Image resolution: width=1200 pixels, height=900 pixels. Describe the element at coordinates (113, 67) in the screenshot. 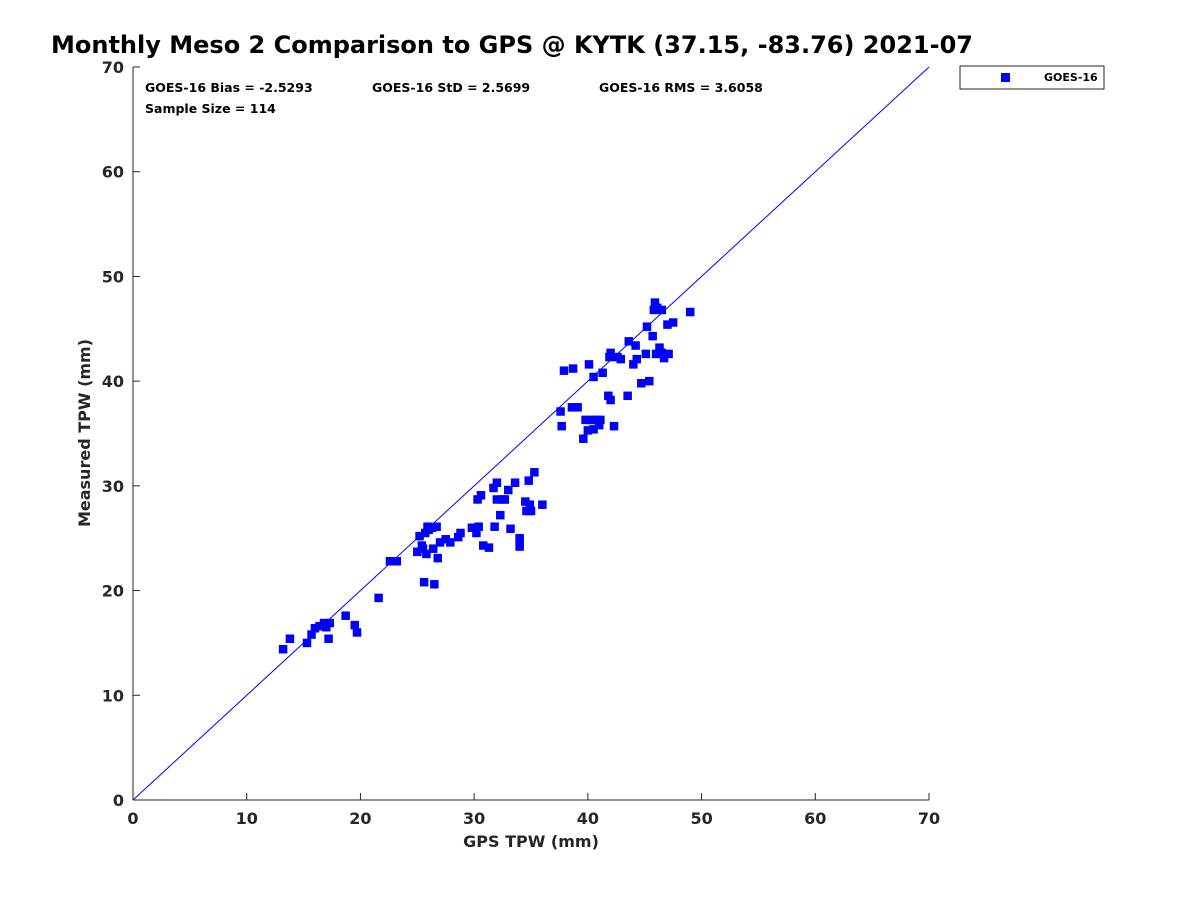

I see `y-tick-label: 70` at that location.